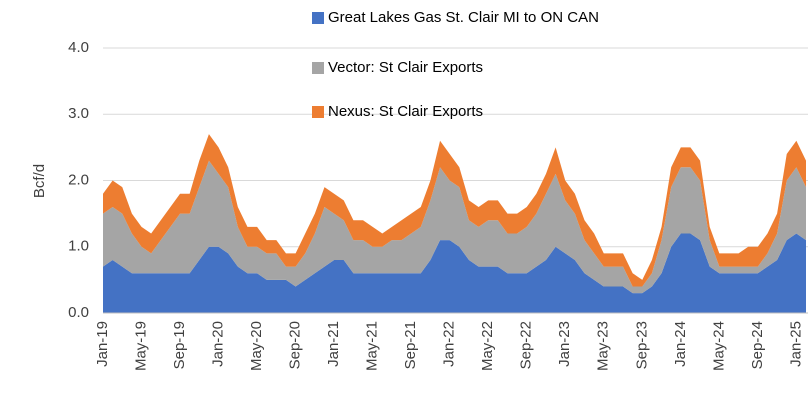 This screenshot has height=400, width=808. What do you see at coordinates (295, 345) in the screenshot?
I see `x-tick-label: Sep-20` at bounding box center [295, 345].